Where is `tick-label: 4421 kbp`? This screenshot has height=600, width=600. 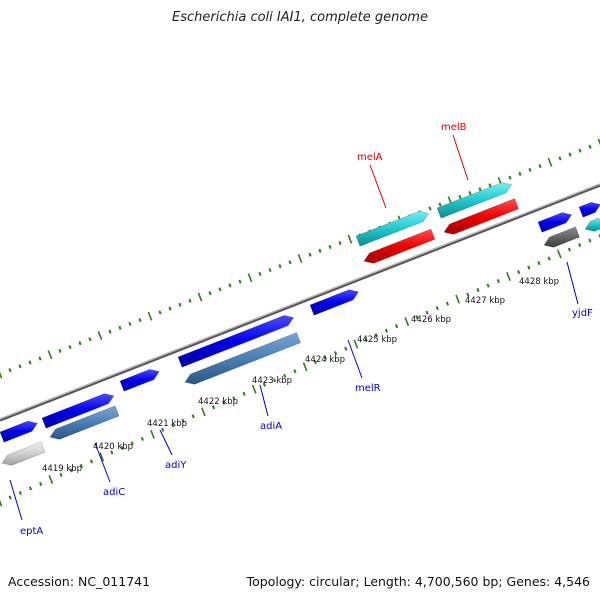
tick-label: 4421 kbp is located at coordinates (167, 424).